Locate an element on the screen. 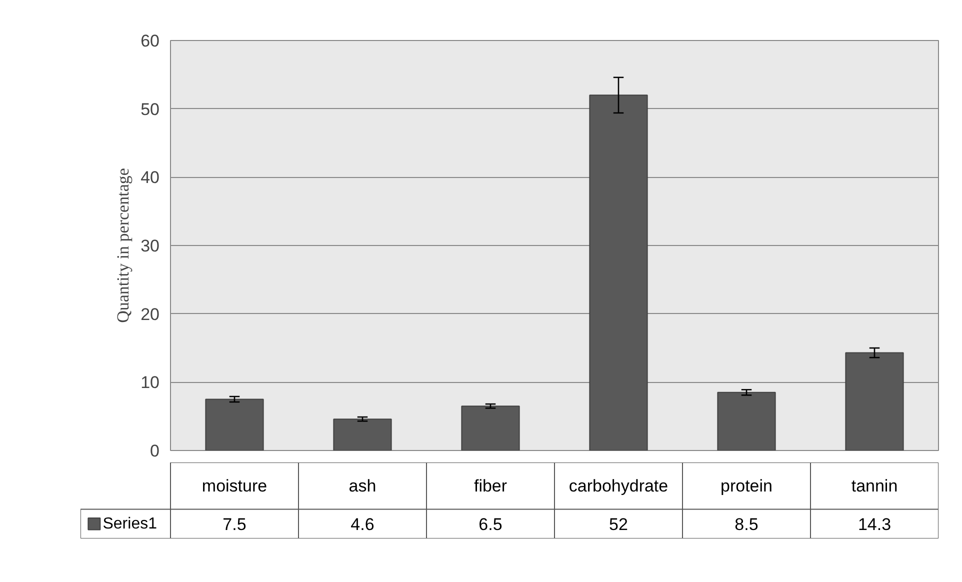 This screenshot has width=962, height=582. y-tick-label: 30 is located at coordinates (150, 246).